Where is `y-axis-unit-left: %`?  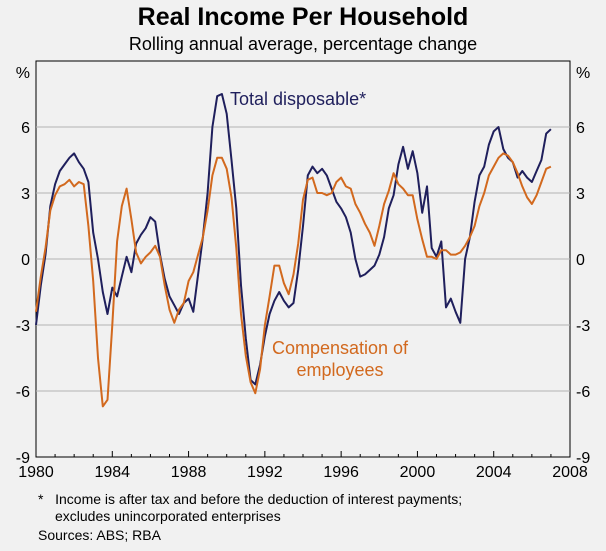
y-axis-unit-left: % is located at coordinates (23, 73).